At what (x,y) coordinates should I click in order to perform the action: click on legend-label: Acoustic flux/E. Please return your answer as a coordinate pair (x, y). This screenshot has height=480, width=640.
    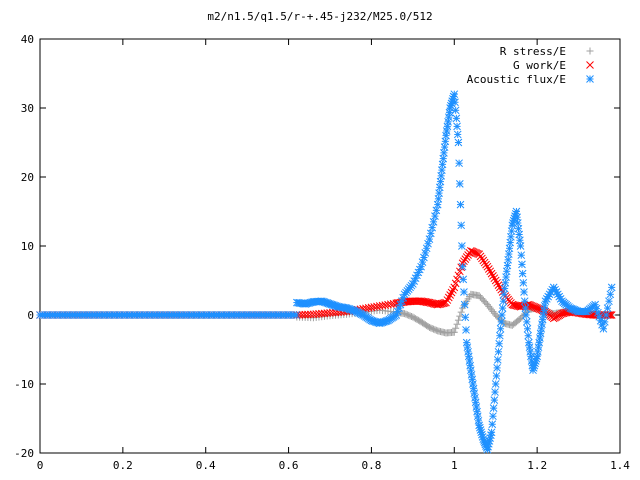
    Looking at the image, I should click on (516, 79).